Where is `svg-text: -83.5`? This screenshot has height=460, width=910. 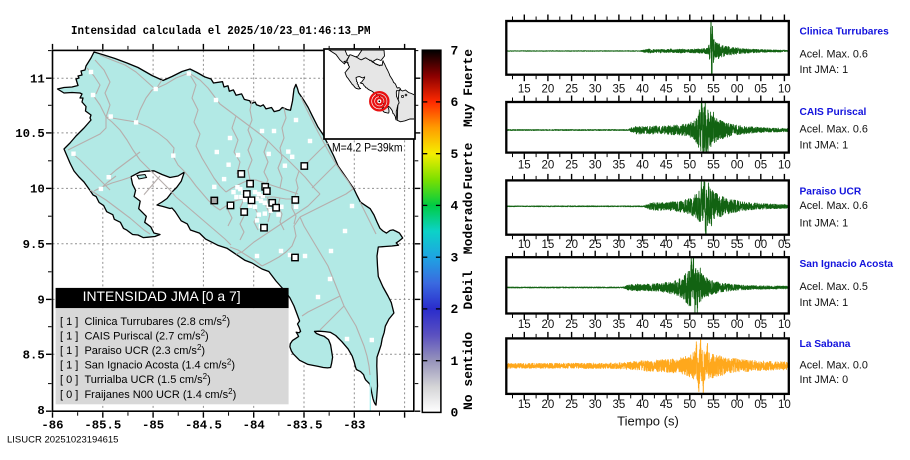
svg-text: -83.5 is located at coordinates (304, 425).